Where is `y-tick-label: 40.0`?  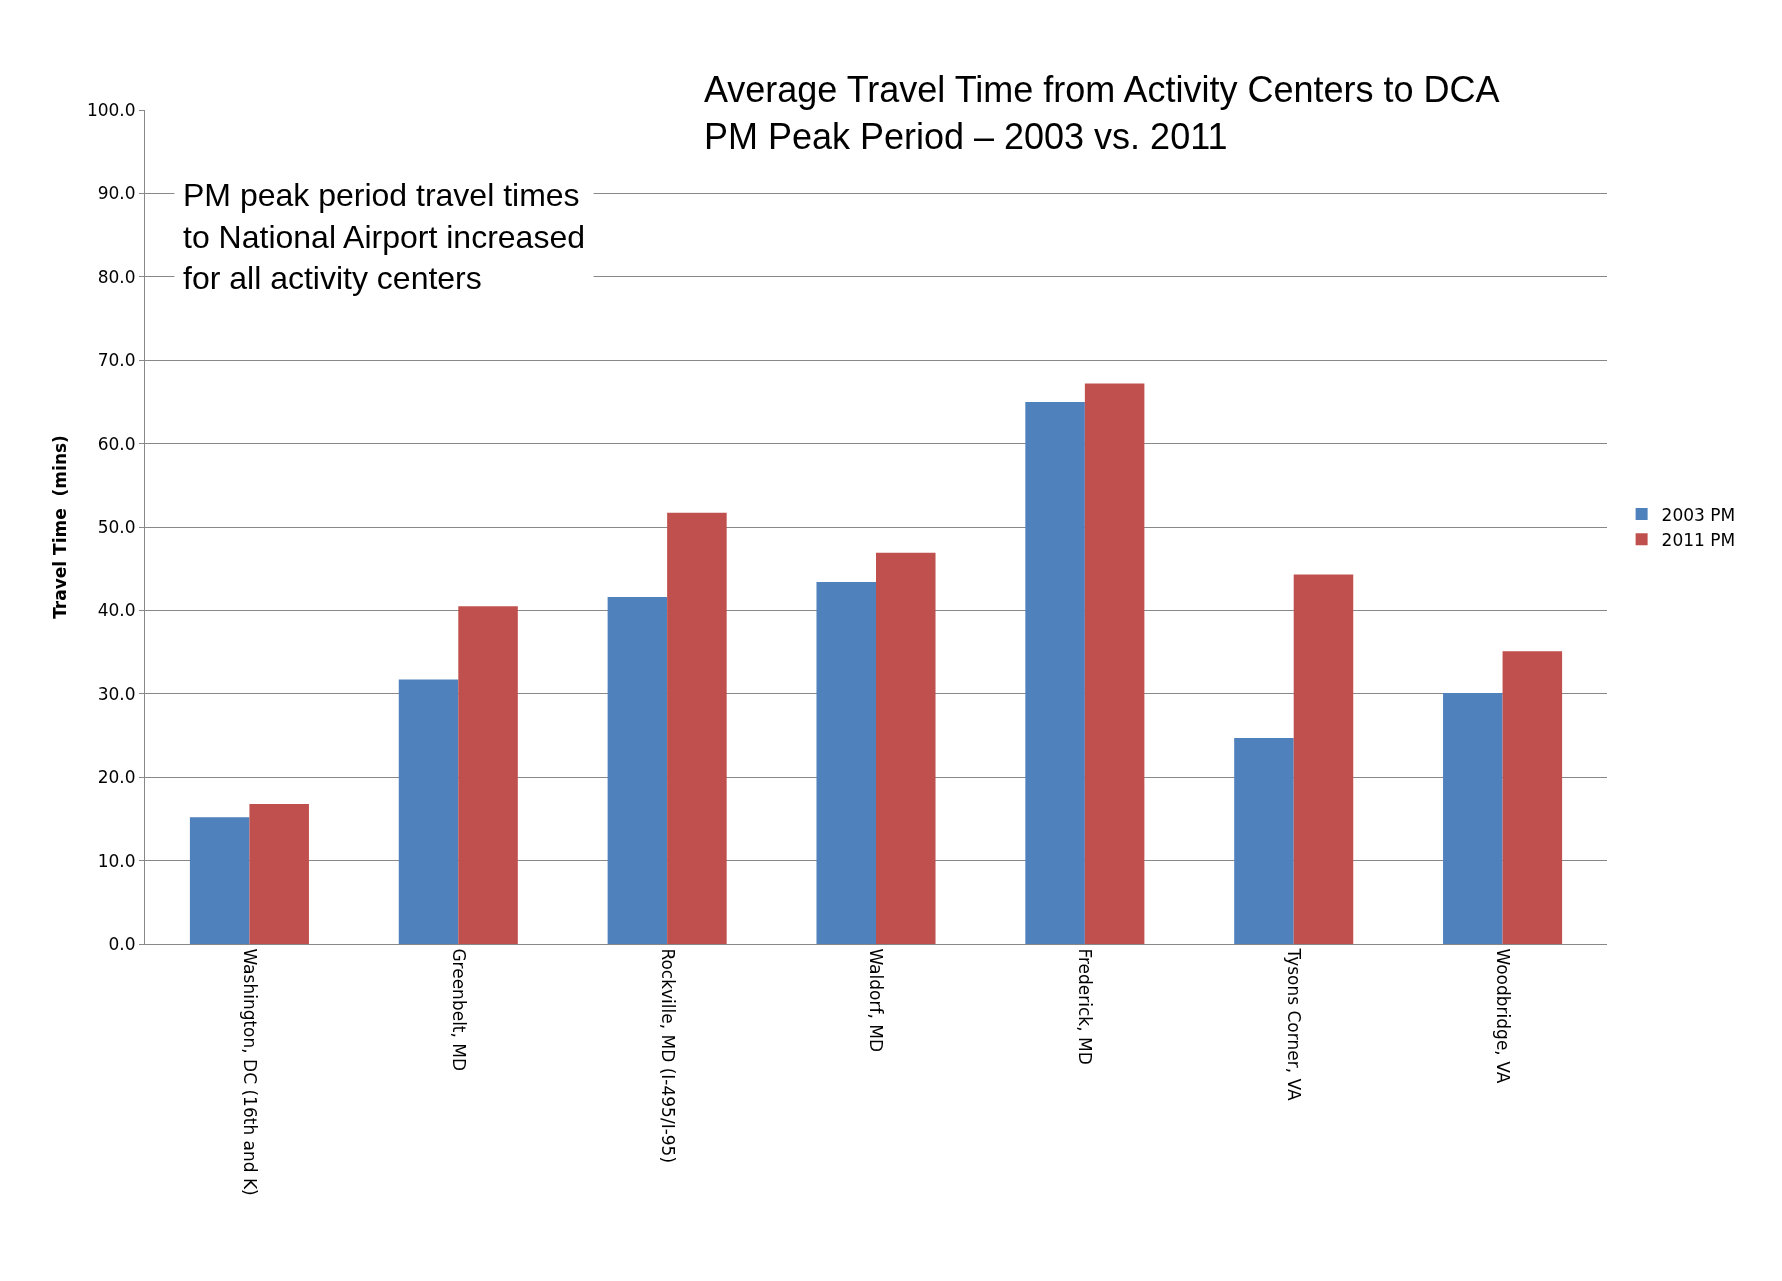
y-tick-label: 40.0 is located at coordinates (116, 610).